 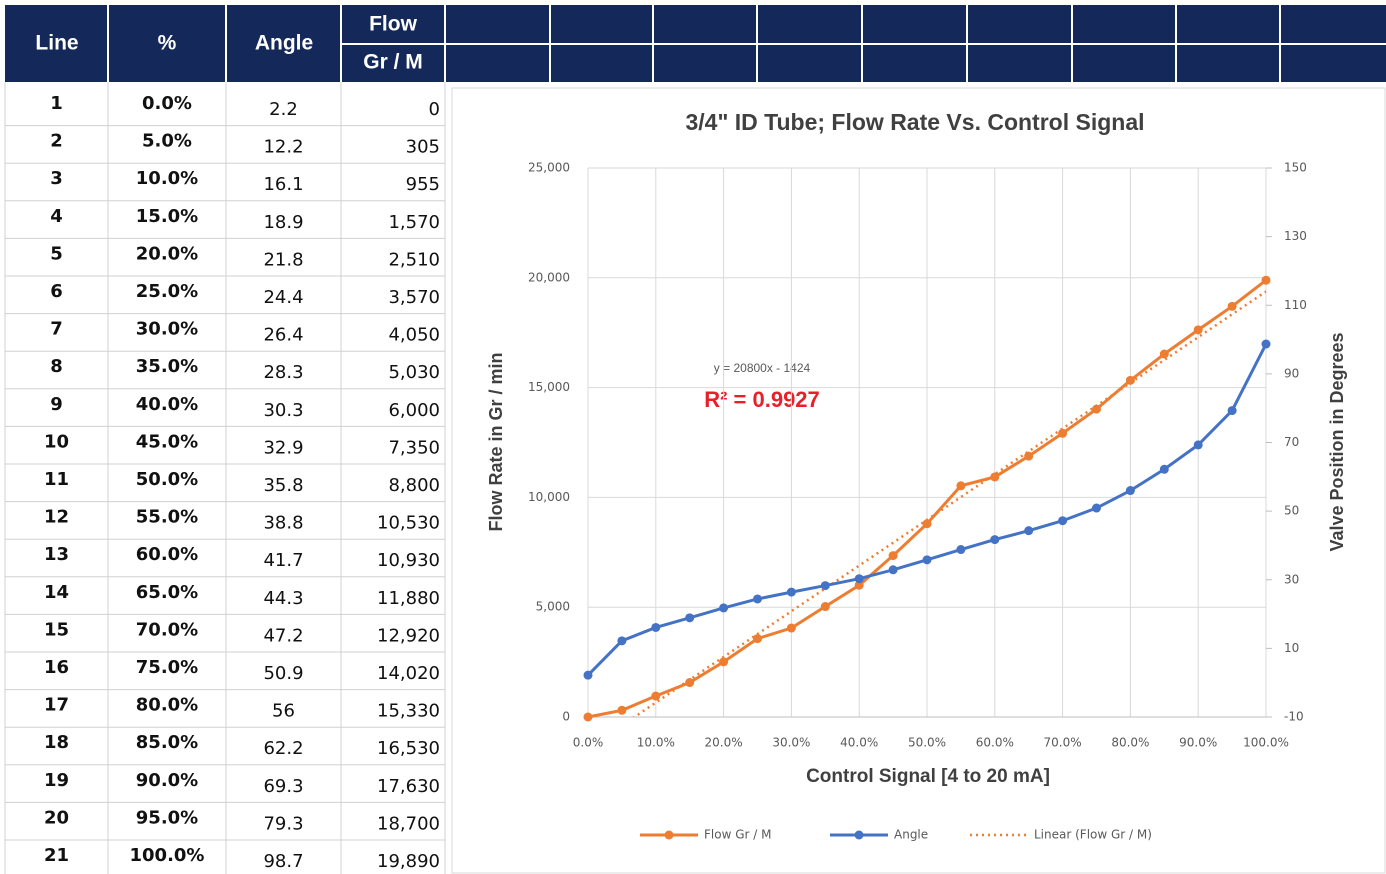 I want to click on cell: 0, so click(x=434, y=109).